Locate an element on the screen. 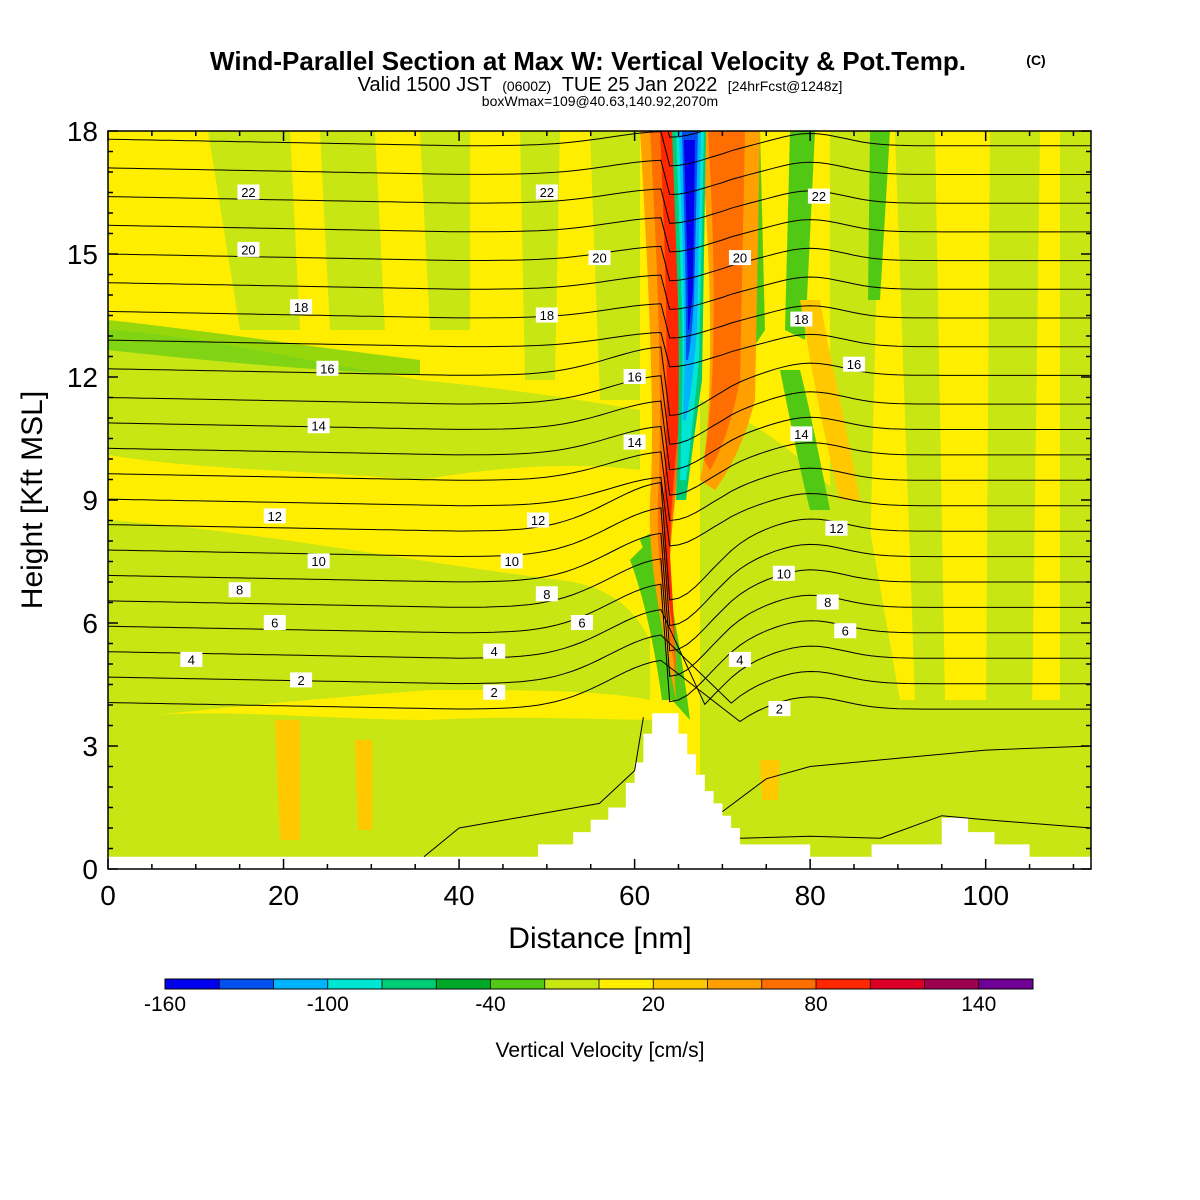 This screenshot has width=1200, height=1200. contour-label: 10 is located at coordinates (318, 561).